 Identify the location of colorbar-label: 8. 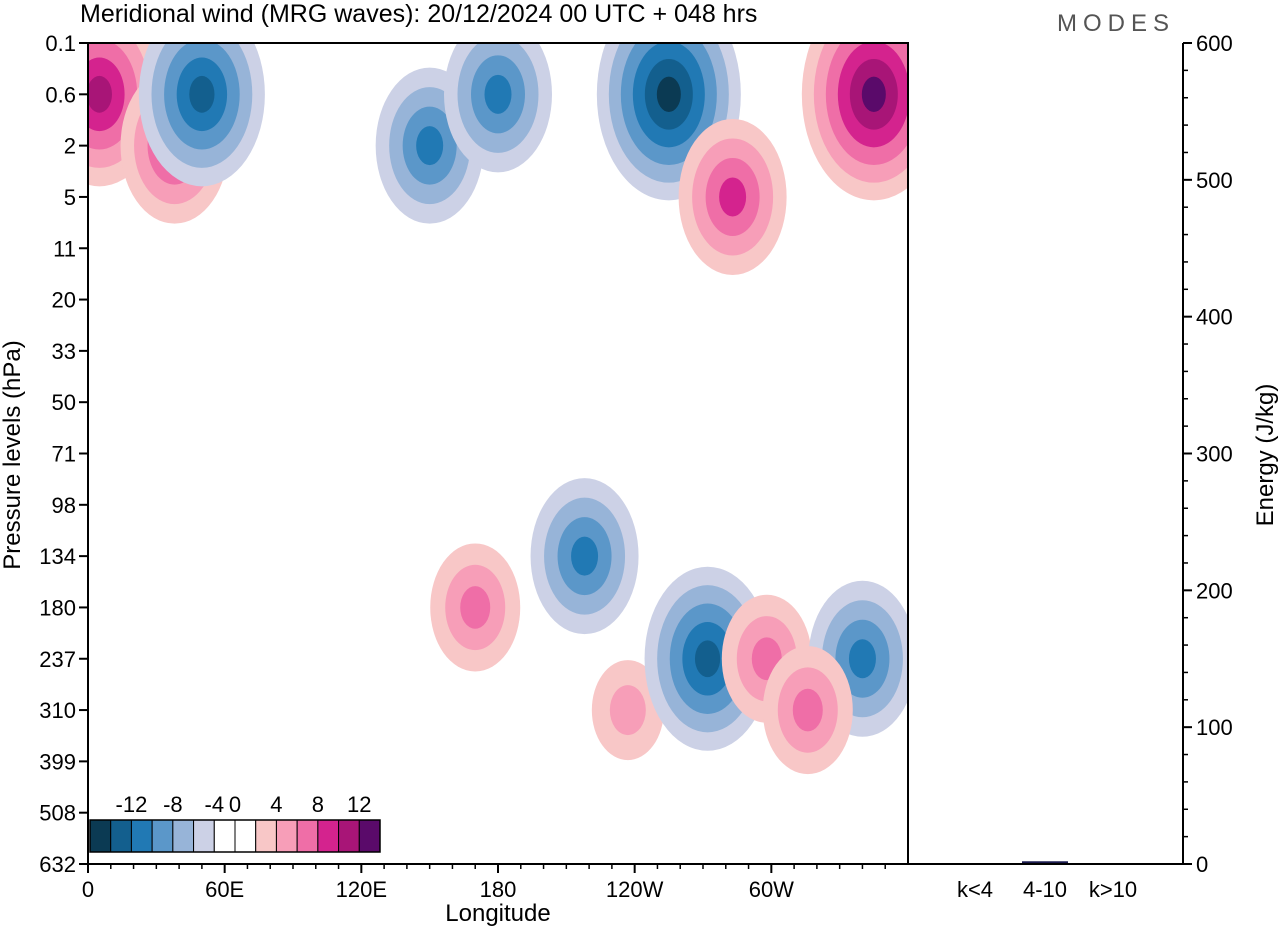
(318, 804).